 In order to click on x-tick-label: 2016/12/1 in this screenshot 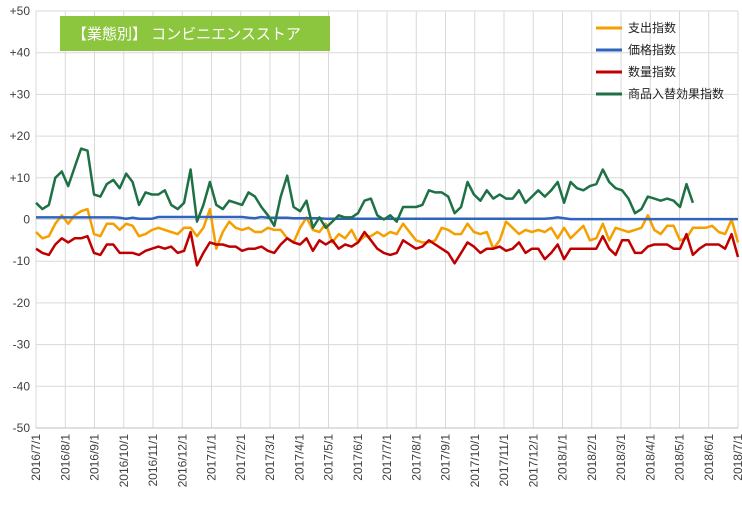, I will do `click(182, 461)`.